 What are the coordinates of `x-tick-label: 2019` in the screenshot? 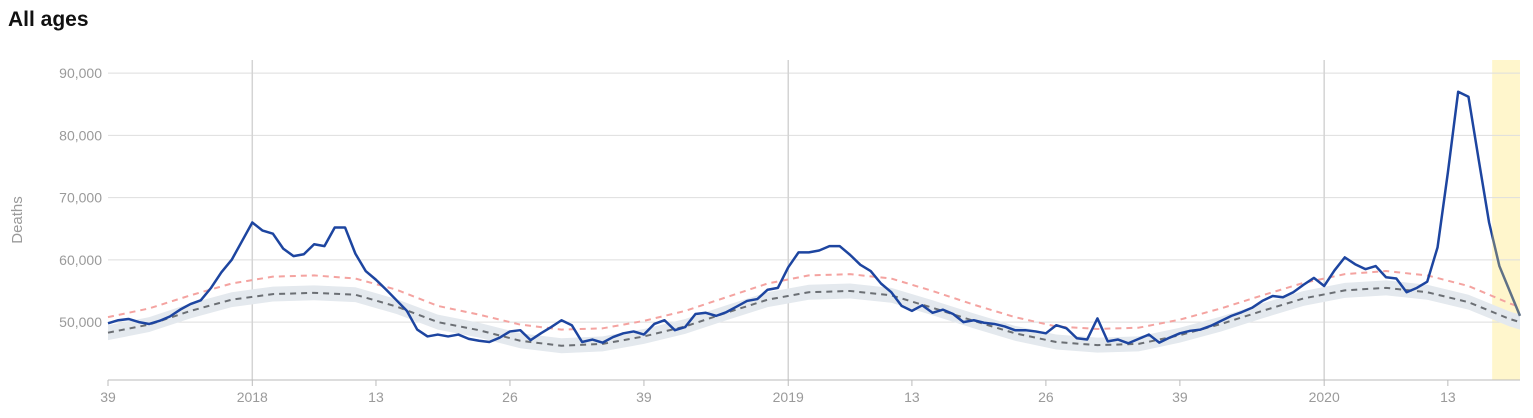 It's located at (788, 397).